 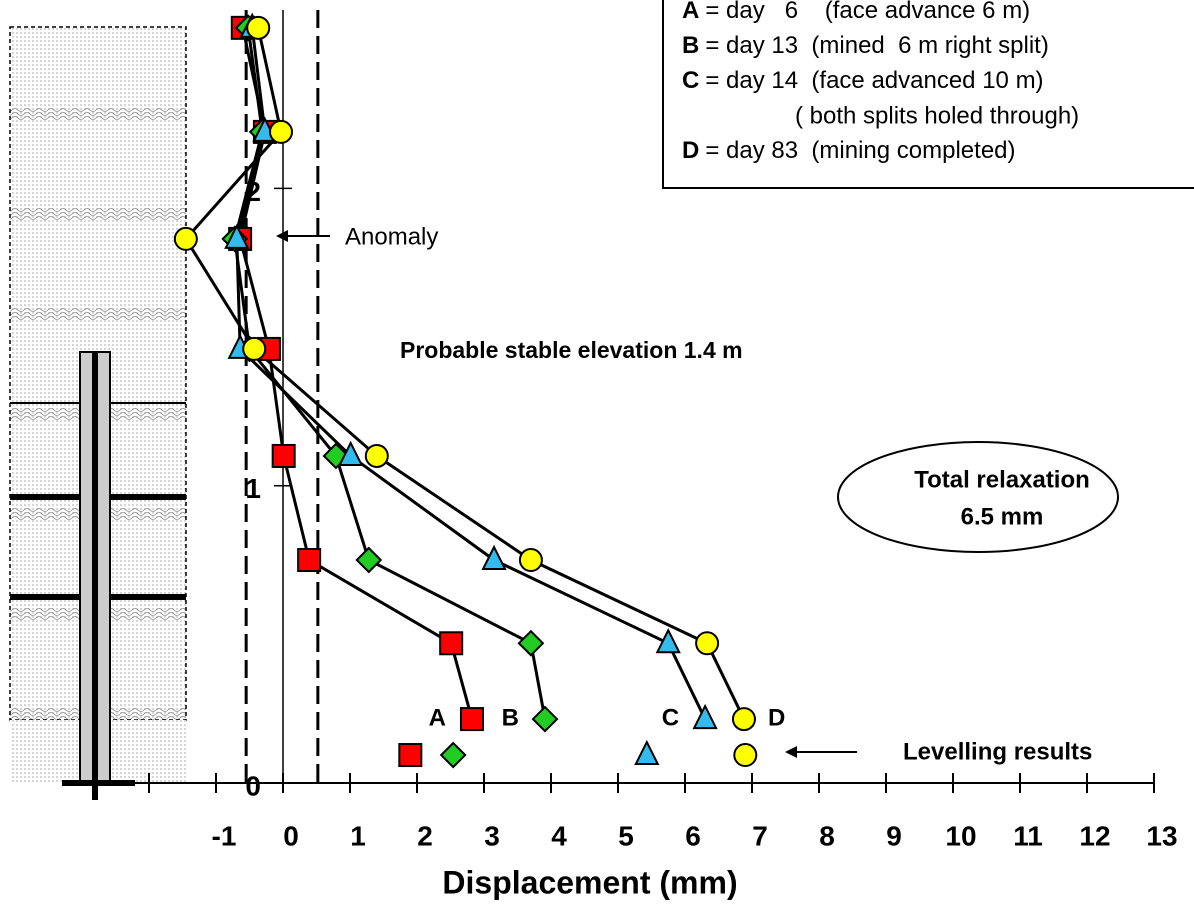 I want to click on series-label: C, so click(x=670, y=717).